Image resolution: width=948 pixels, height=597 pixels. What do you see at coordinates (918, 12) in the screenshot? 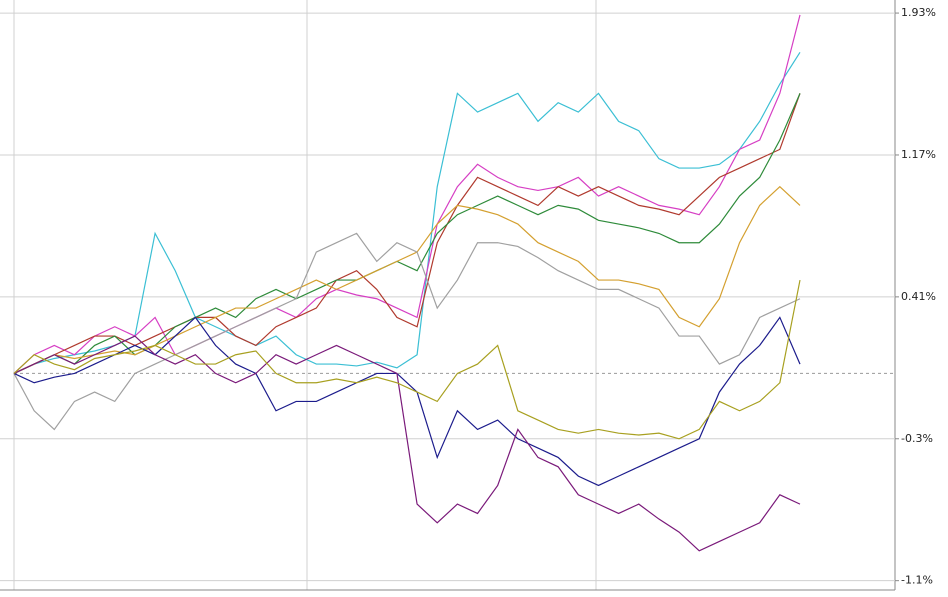
I see `y-tick-label: 1.93%` at bounding box center [918, 12].